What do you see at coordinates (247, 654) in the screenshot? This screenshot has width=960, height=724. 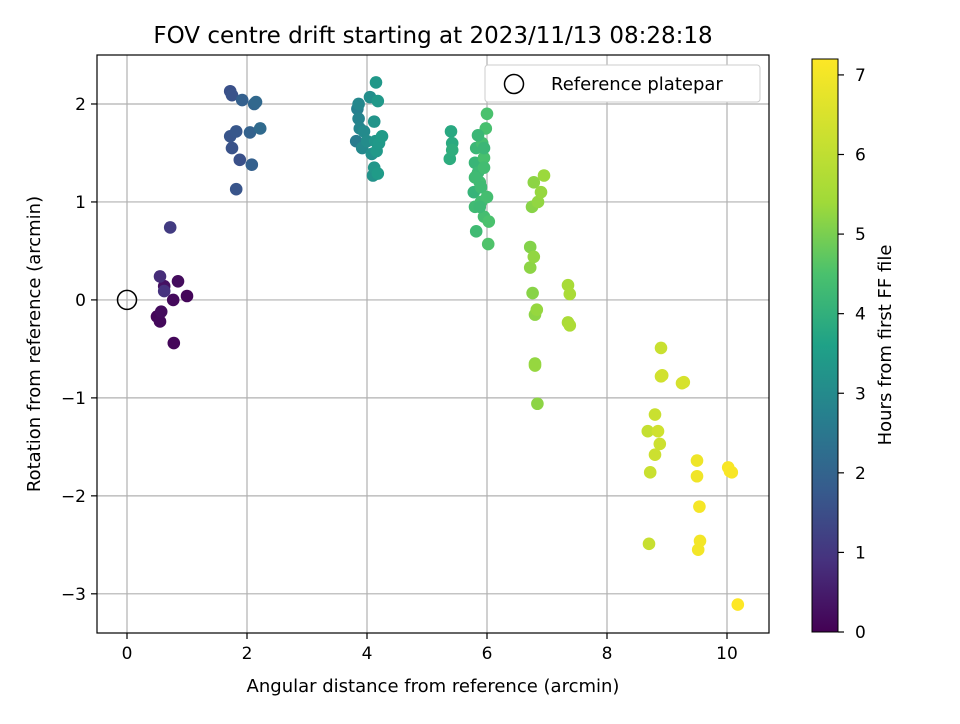 I see `x-tick-label: 2` at bounding box center [247, 654].